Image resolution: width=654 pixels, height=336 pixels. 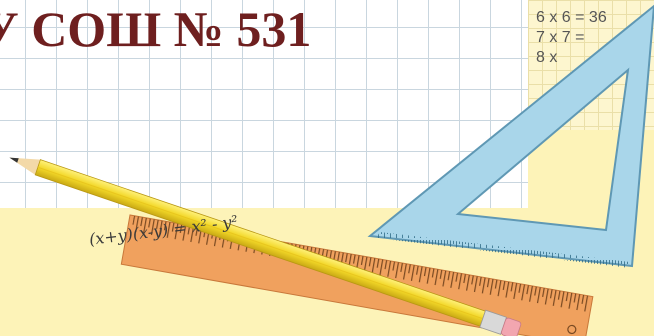 I want to click on multiplication-line: 6 x 6 = 36, so click(x=571, y=17).